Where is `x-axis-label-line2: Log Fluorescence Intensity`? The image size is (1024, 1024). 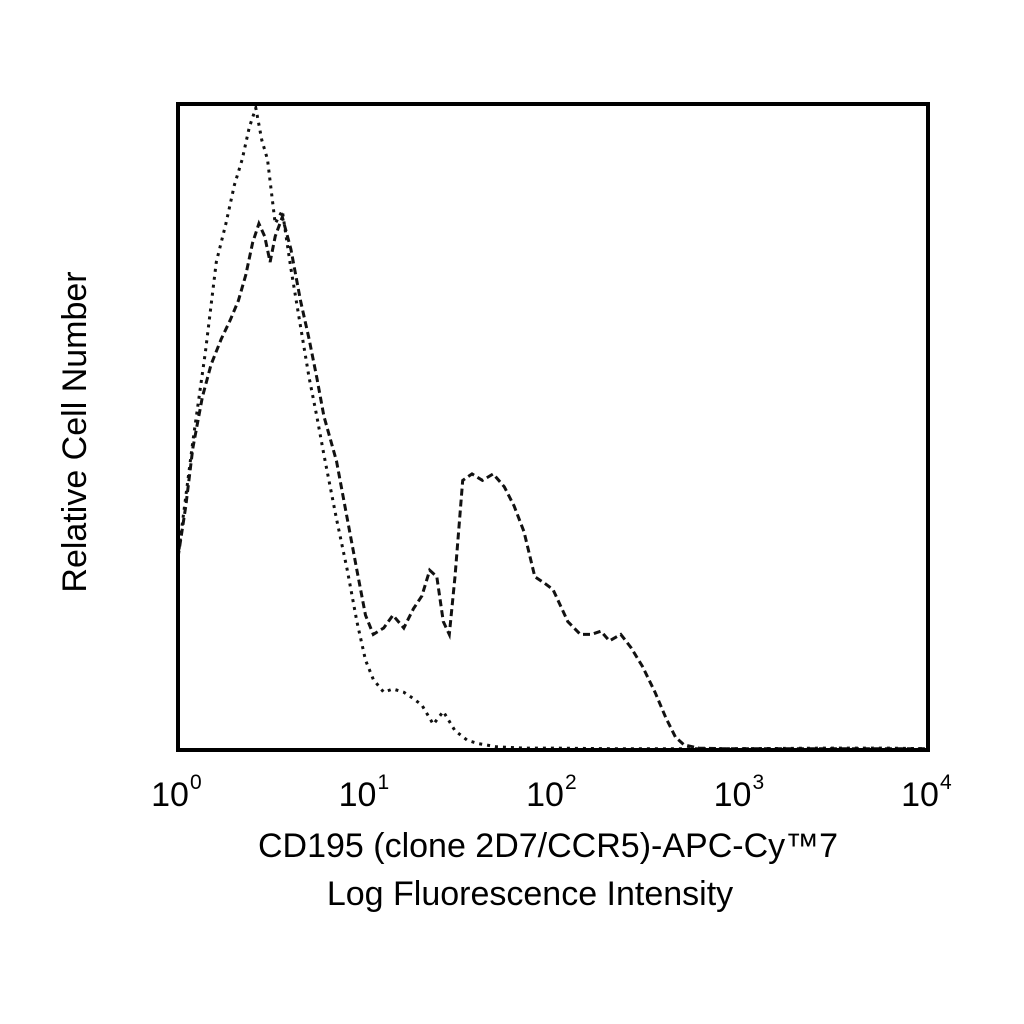 x-axis-label-line2: Log Fluorescence Intensity is located at coordinates (530, 894).